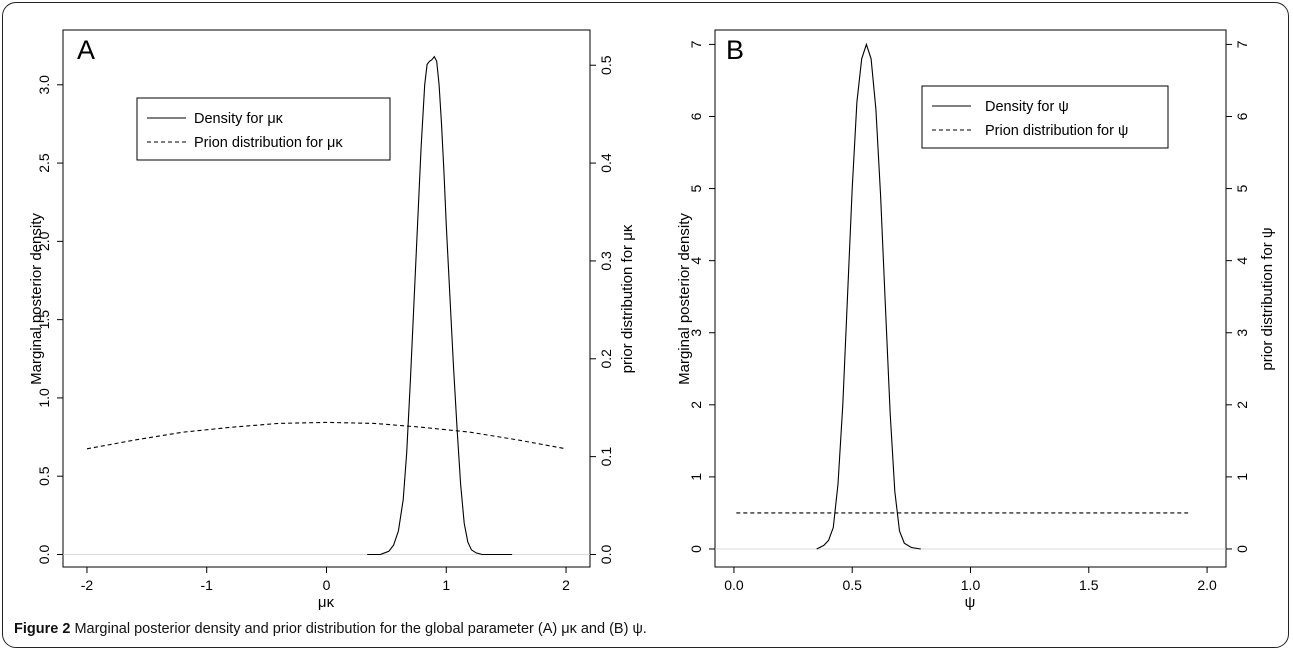 This screenshot has width=1293, height=652. Describe the element at coordinates (1242, 477) in the screenshot. I see `y-tick-label-right-b: 1` at that location.